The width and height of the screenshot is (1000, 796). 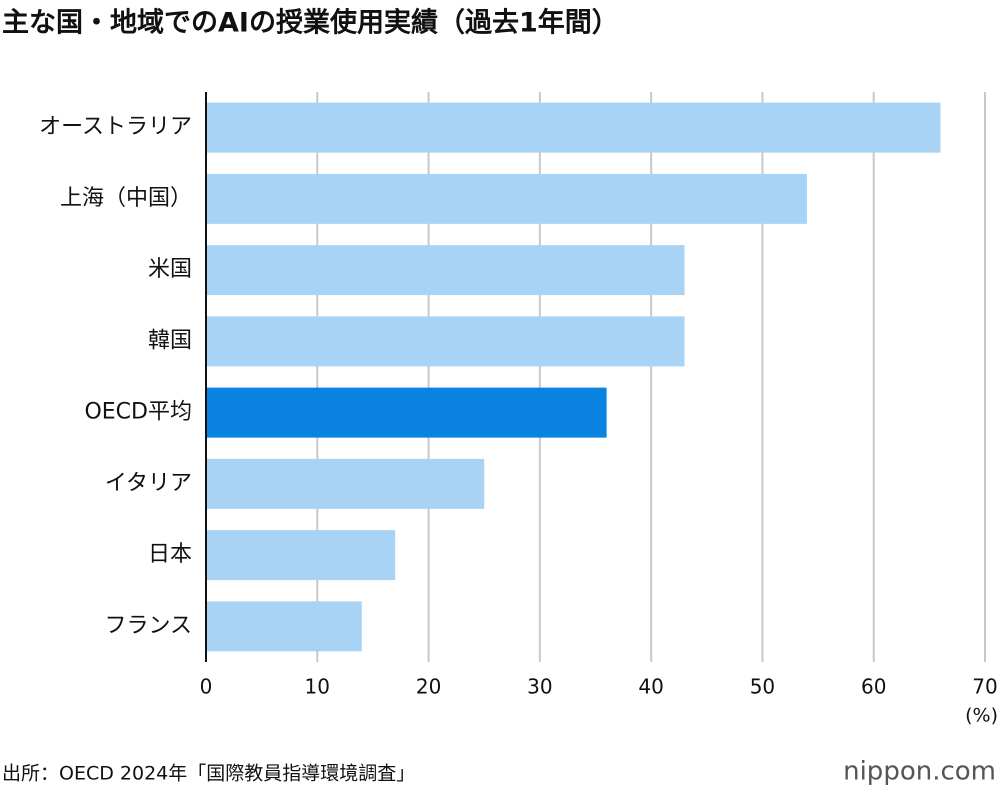 What do you see at coordinates (148, 625) in the screenshot?
I see `y-tick-label: フランス` at bounding box center [148, 625].